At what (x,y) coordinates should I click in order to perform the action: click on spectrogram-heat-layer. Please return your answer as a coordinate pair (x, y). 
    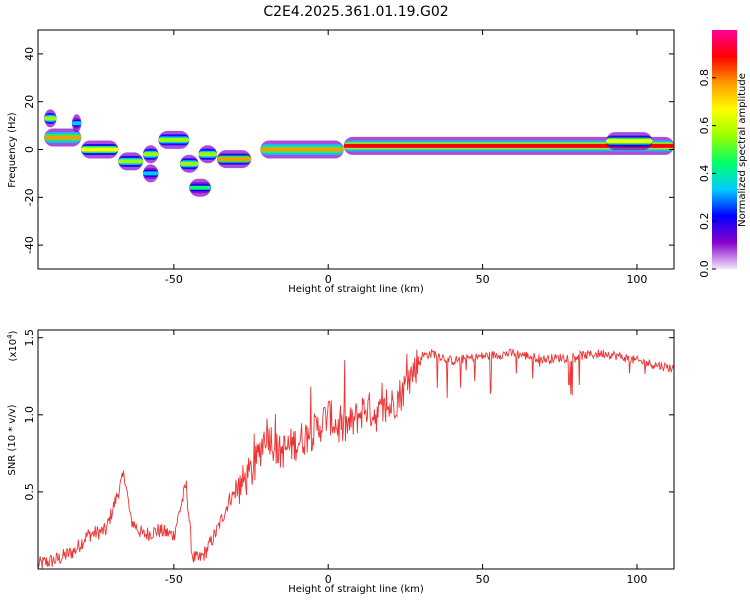
    Looking at the image, I should click on (359, 153).